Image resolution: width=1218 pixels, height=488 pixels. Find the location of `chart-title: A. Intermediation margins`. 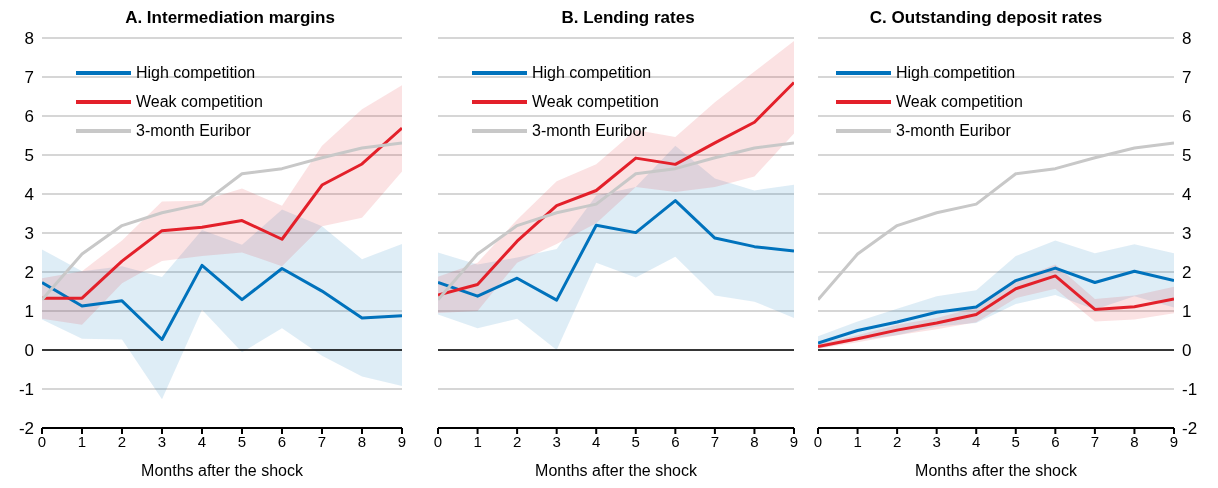

chart-title: A. Intermediation margins is located at coordinates (230, 18).